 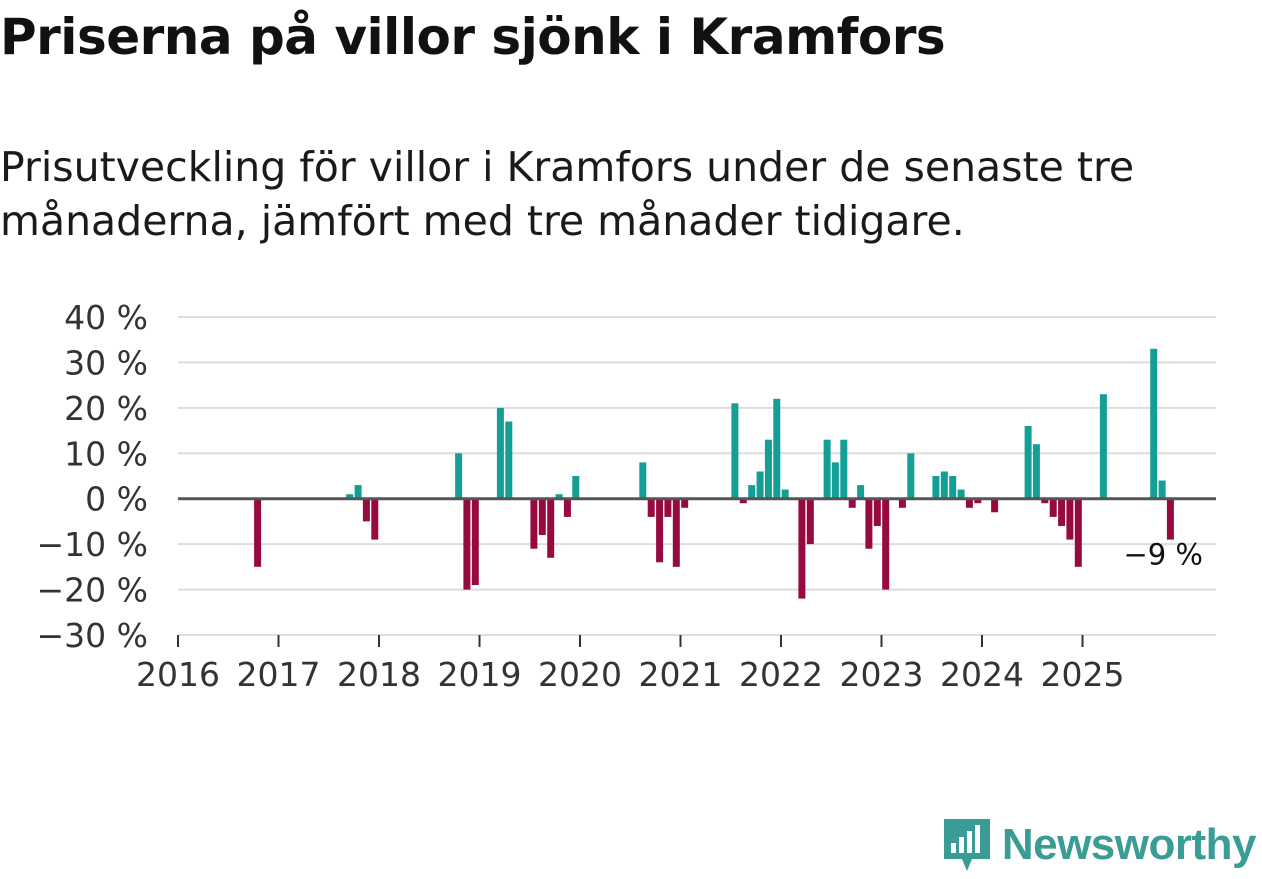 What do you see at coordinates (93, 544) in the screenshot?
I see `y-tick-label: −10 %` at bounding box center [93, 544].